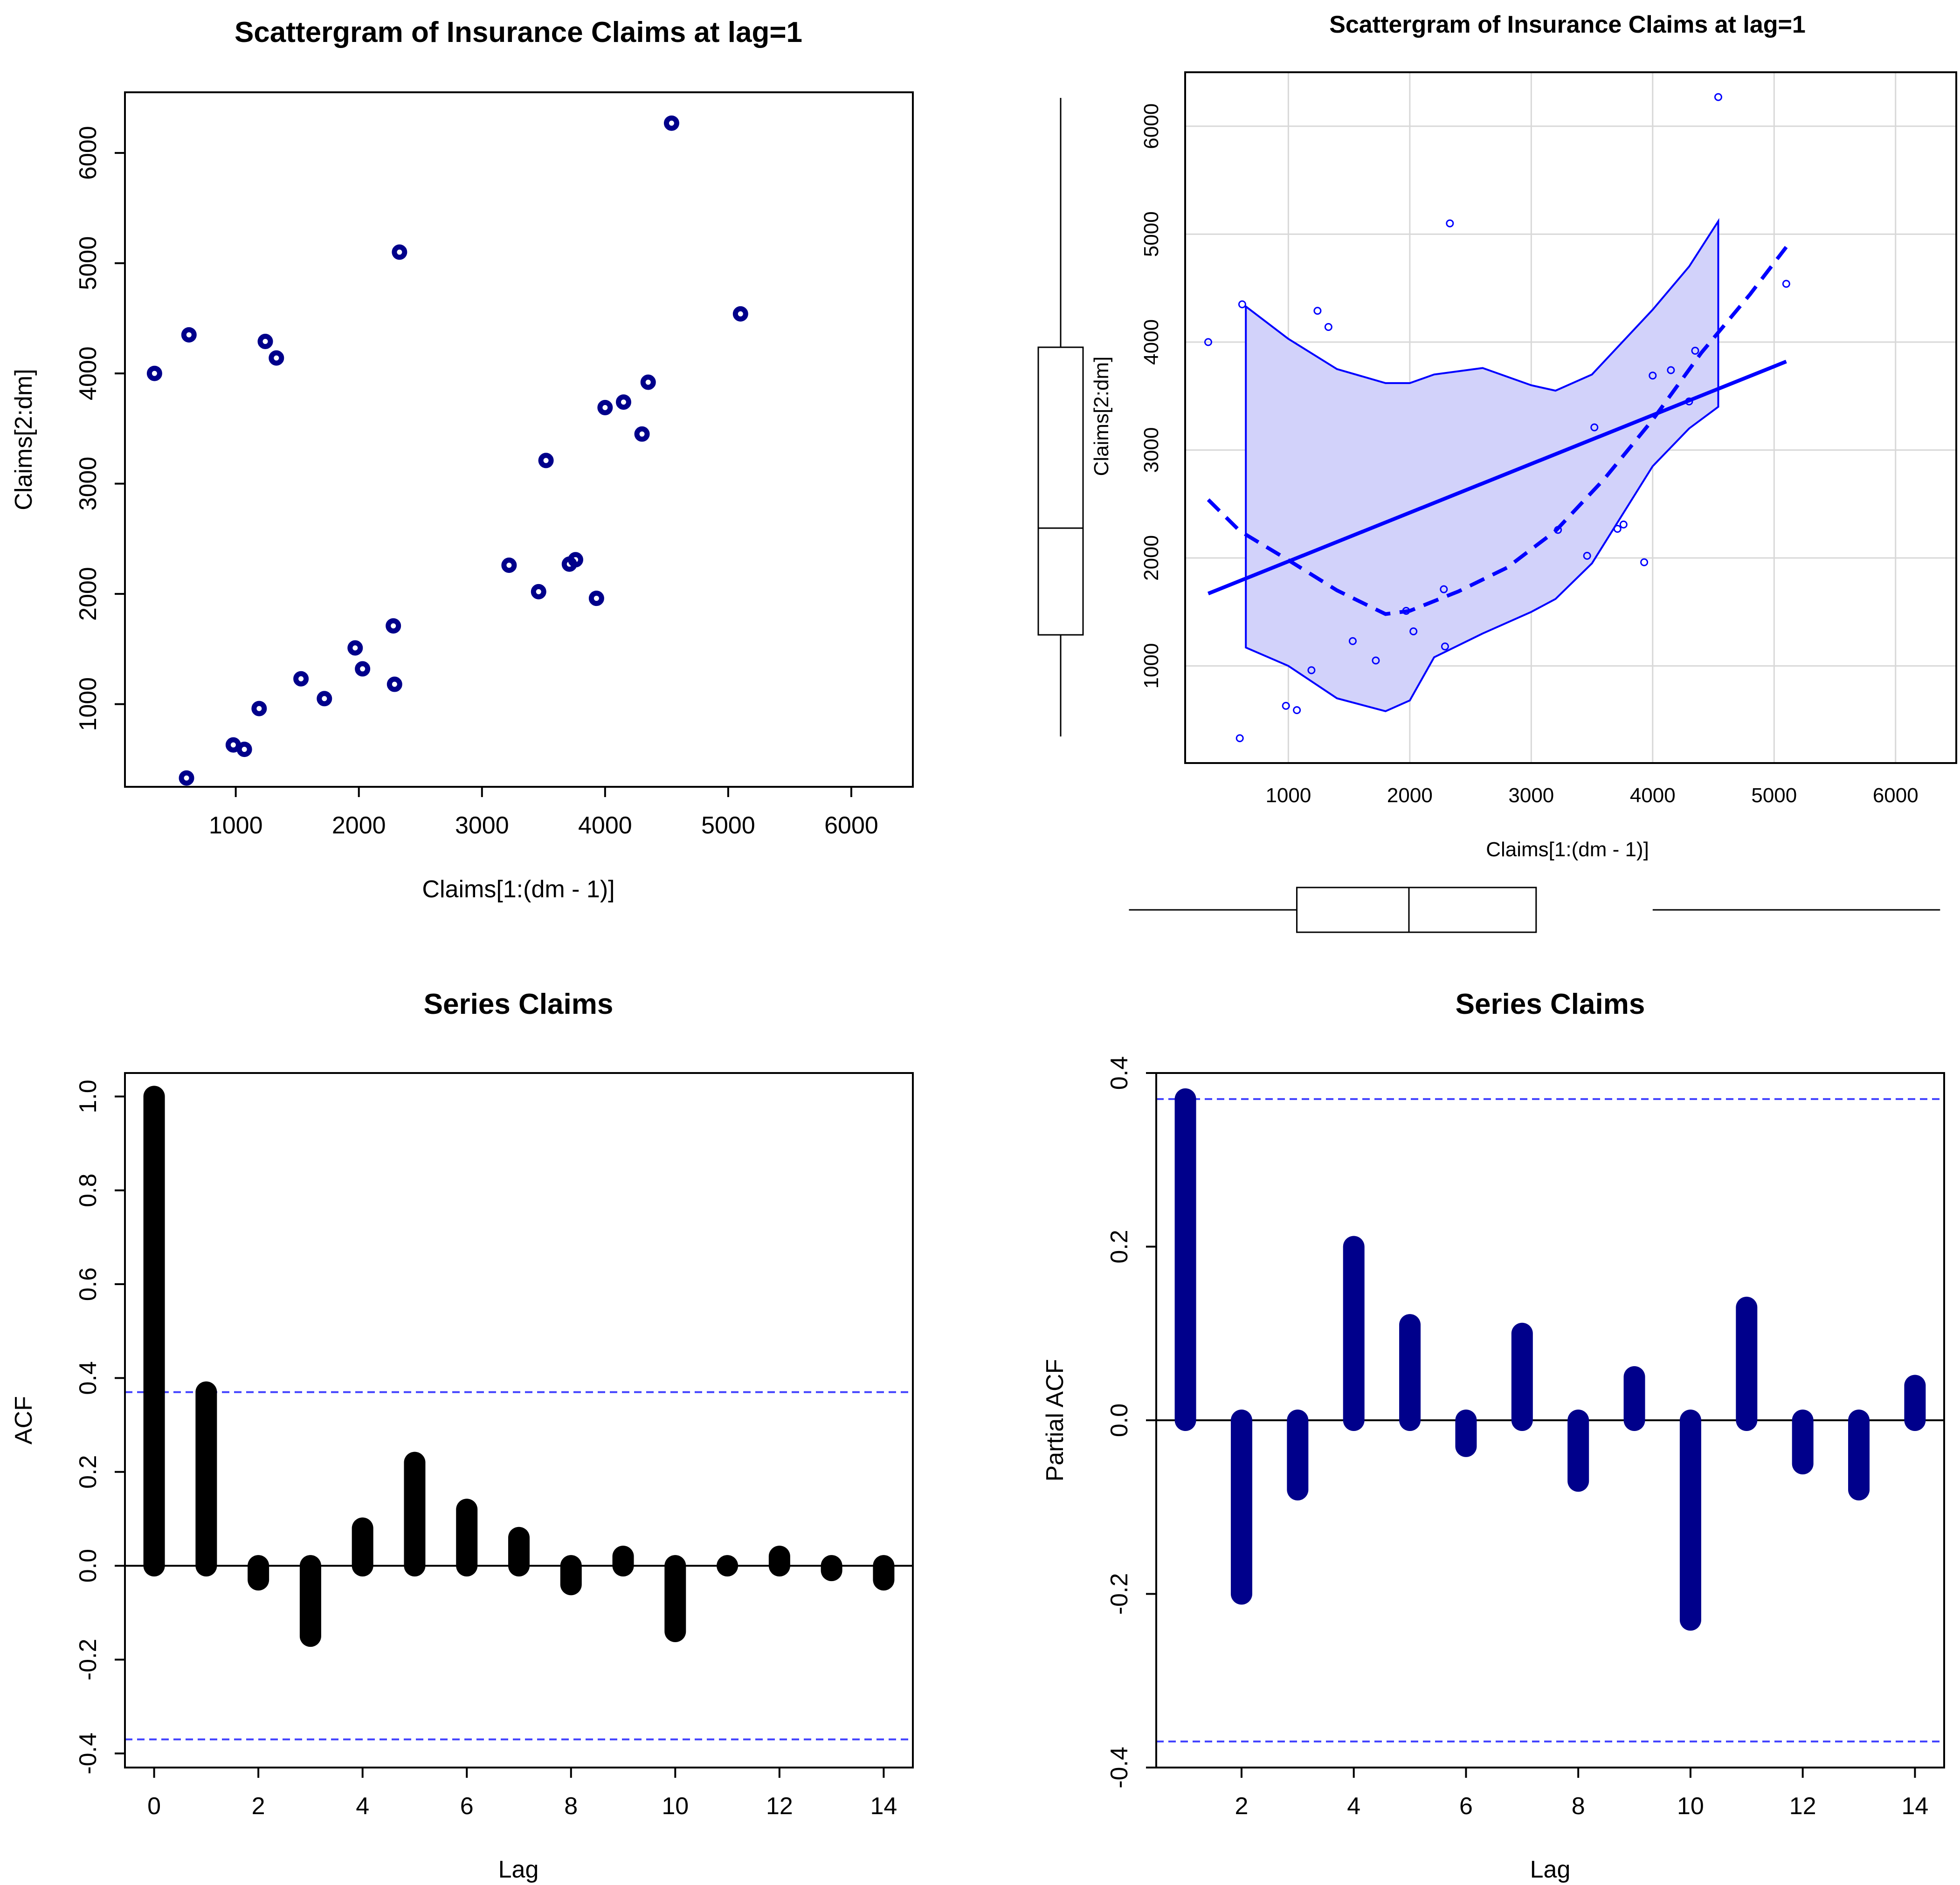  Describe the element at coordinates (89, 704) in the screenshot. I see `y-tick-label: 1000` at that location.